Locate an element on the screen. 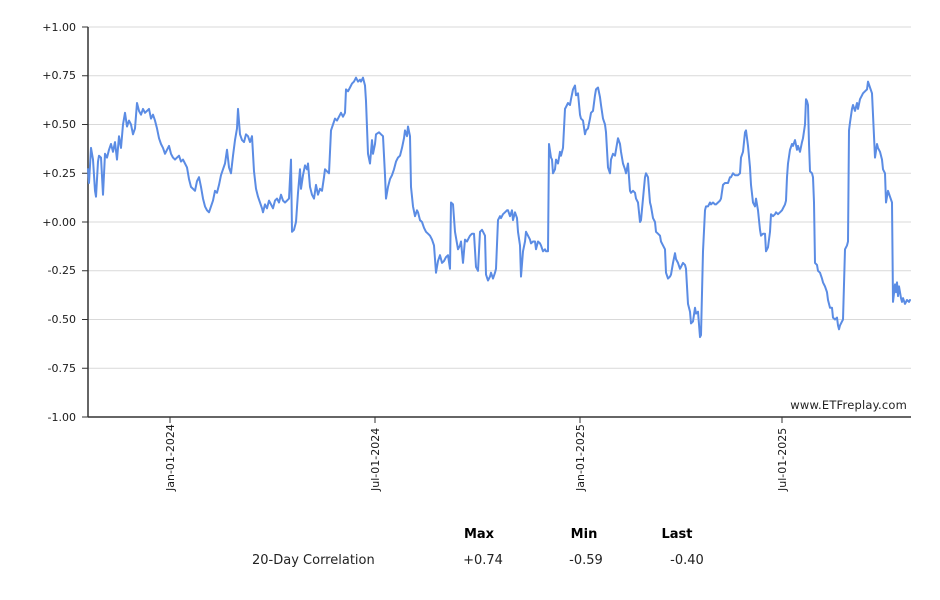 This screenshot has width=940, height=600. summary-header-max: Max is located at coordinates (479, 534).